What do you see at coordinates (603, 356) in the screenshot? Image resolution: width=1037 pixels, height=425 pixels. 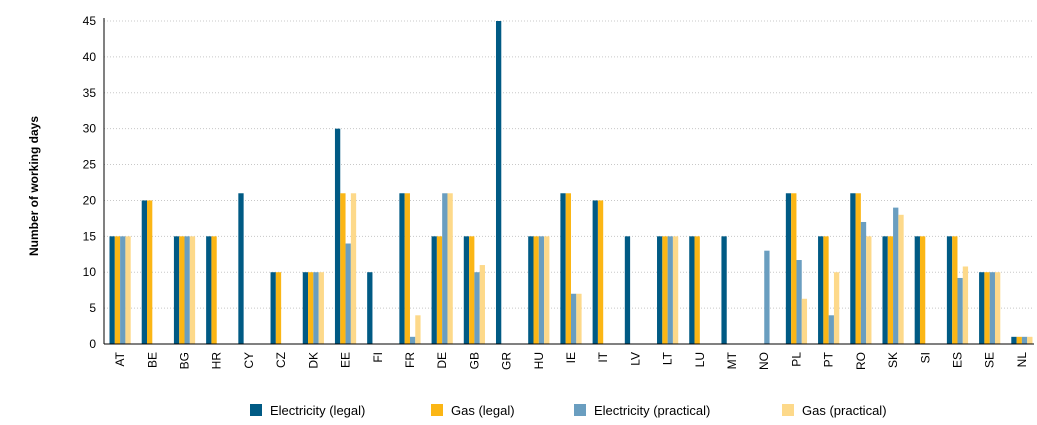 I see `x-tick-label: IT` at bounding box center [603, 356].